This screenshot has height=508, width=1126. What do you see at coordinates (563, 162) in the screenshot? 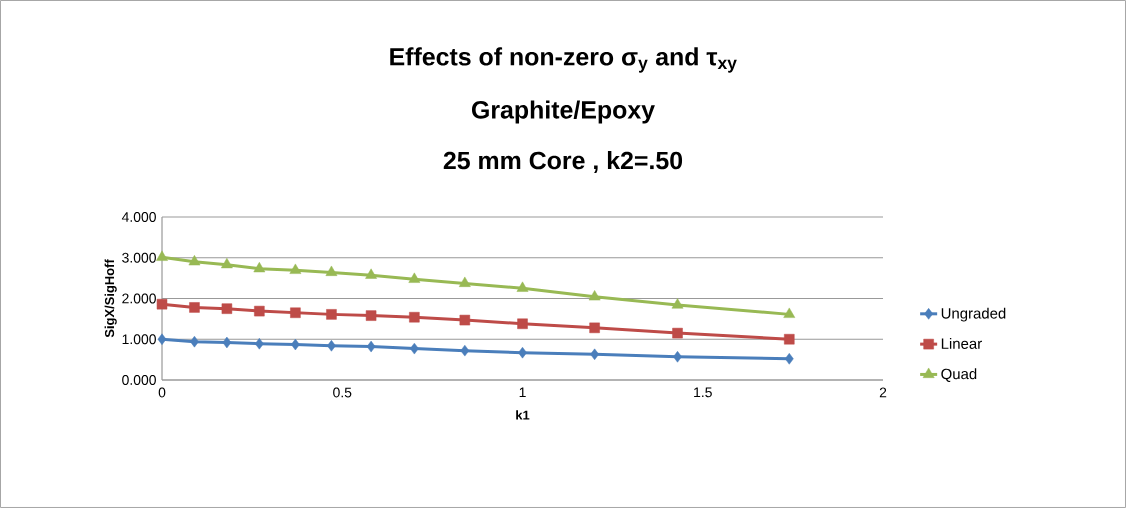
I see `text: 25 mm Core , k2=.50` at bounding box center [563, 162].